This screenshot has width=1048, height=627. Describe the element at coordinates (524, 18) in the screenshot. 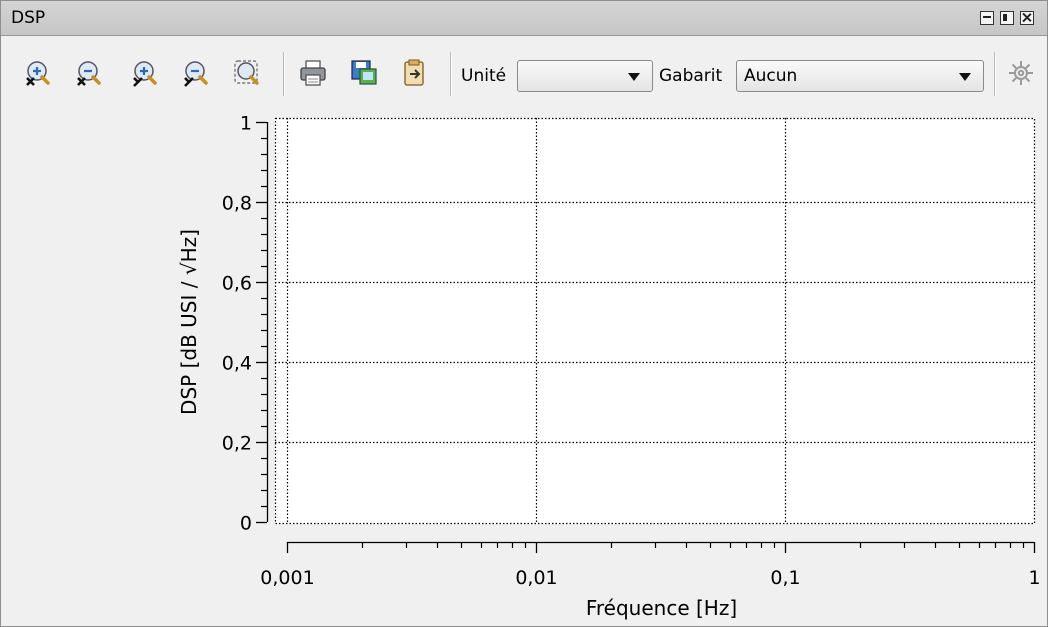

I see `title-bar: DSP` at that location.